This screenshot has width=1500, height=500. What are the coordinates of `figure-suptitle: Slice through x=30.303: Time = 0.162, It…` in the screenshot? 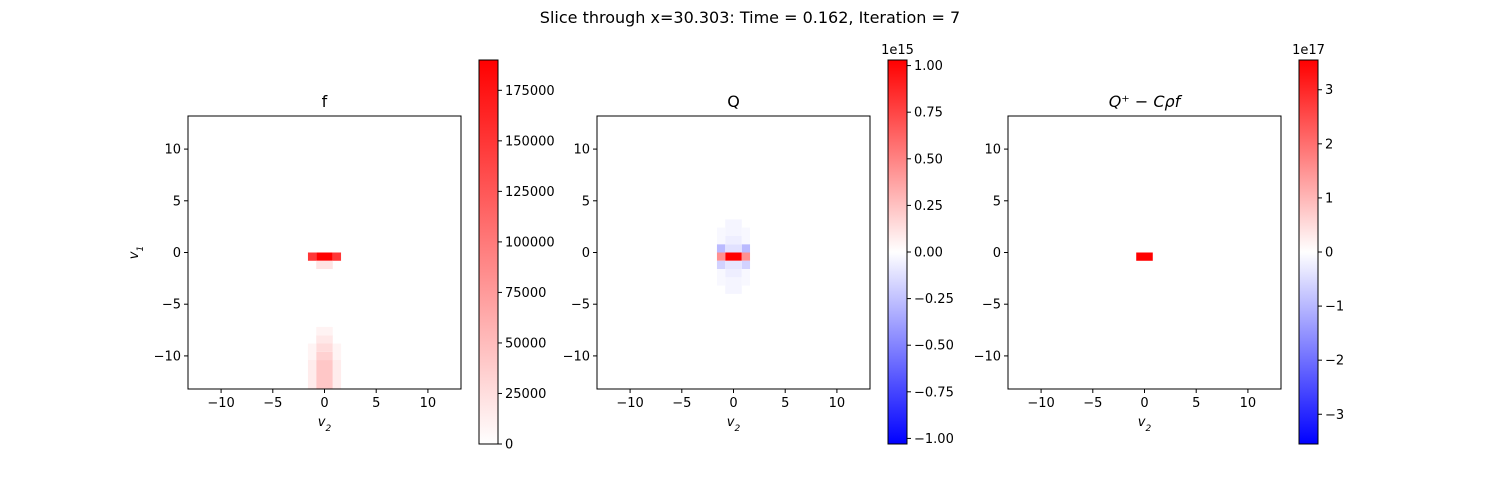 It's located at (750, 17).